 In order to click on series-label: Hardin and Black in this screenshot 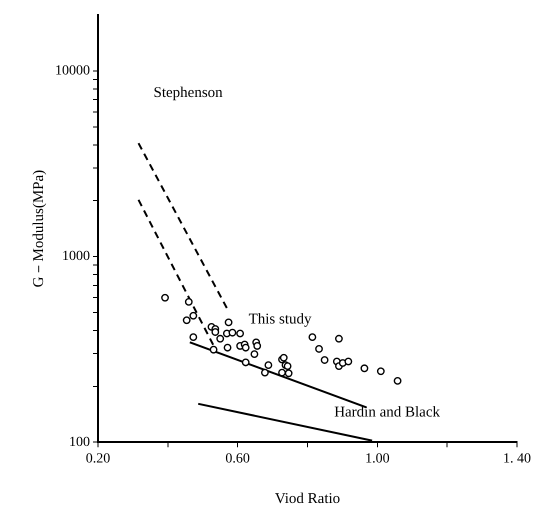, I will do `click(387, 412)`.